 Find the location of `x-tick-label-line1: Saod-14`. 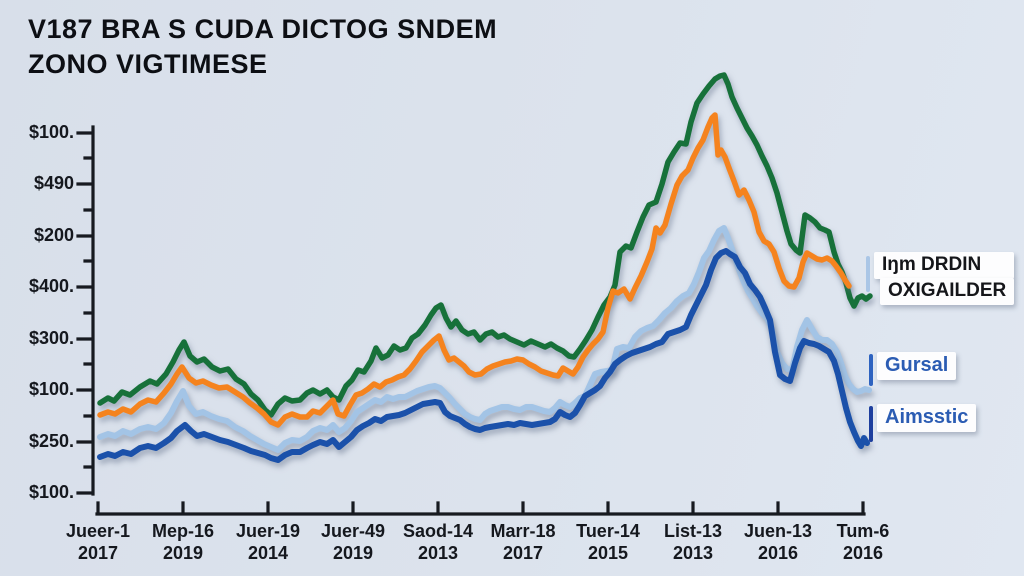

x-tick-label-line1: Saod-14 is located at coordinates (438, 531).